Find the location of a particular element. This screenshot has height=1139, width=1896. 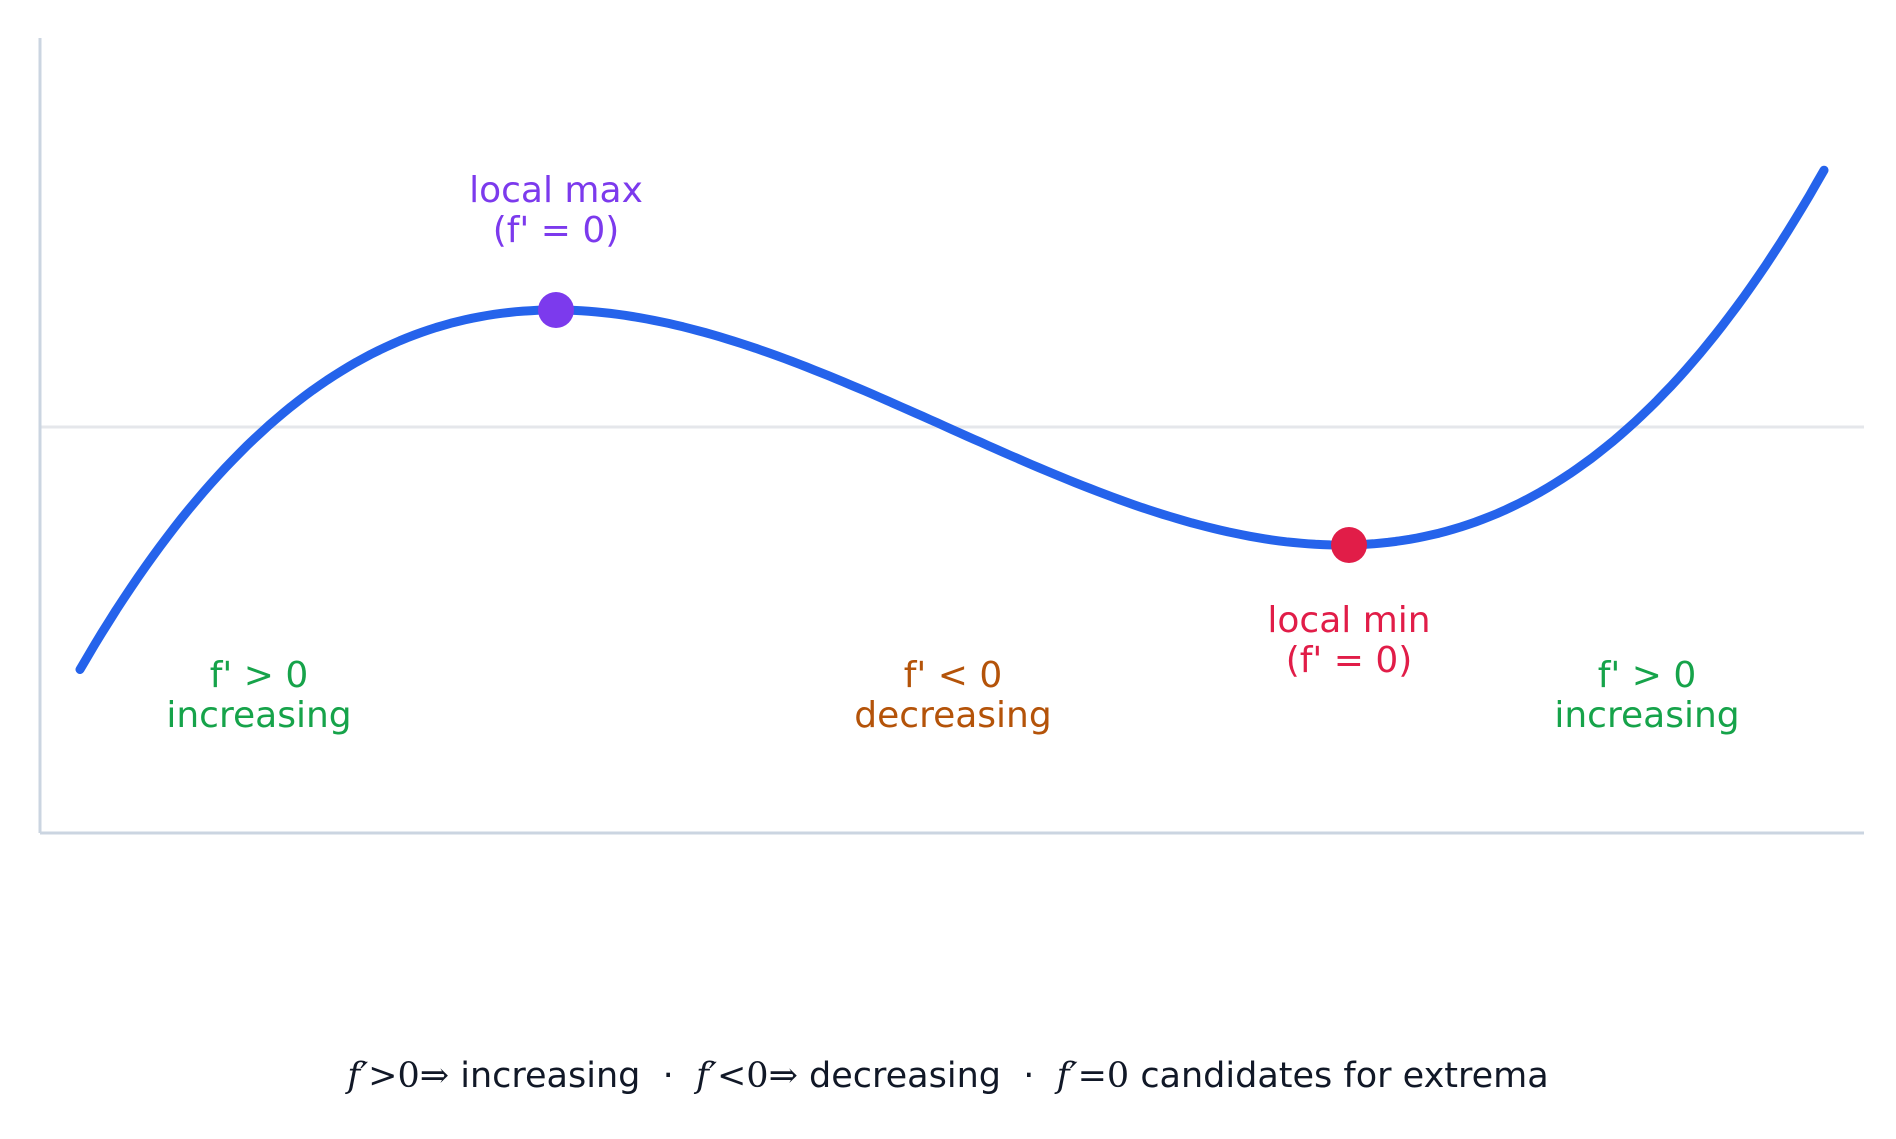

region-sublabel-decreasing: decreasing is located at coordinates (952, 715).